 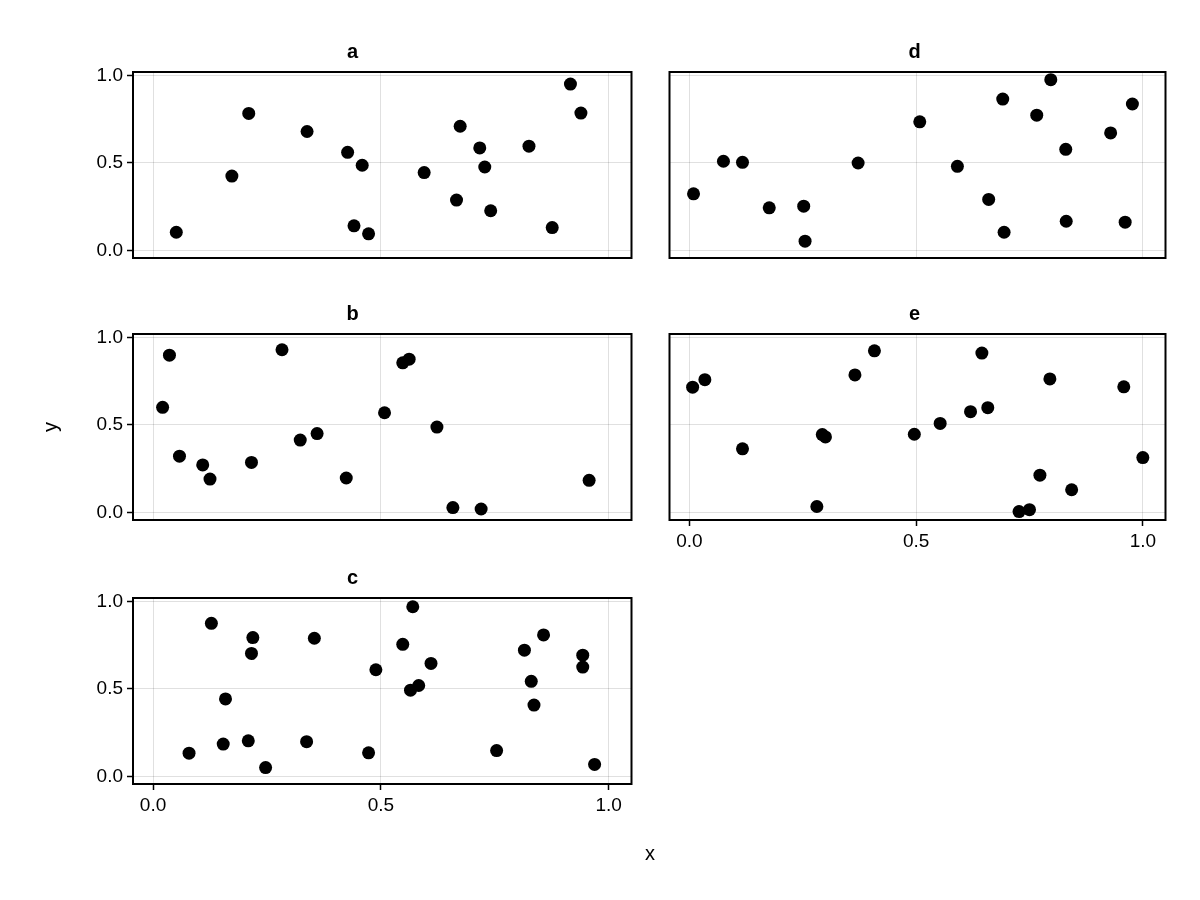 What do you see at coordinates (914, 50) in the screenshot?
I see `chart-title: d` at bounding box center [914, 50].